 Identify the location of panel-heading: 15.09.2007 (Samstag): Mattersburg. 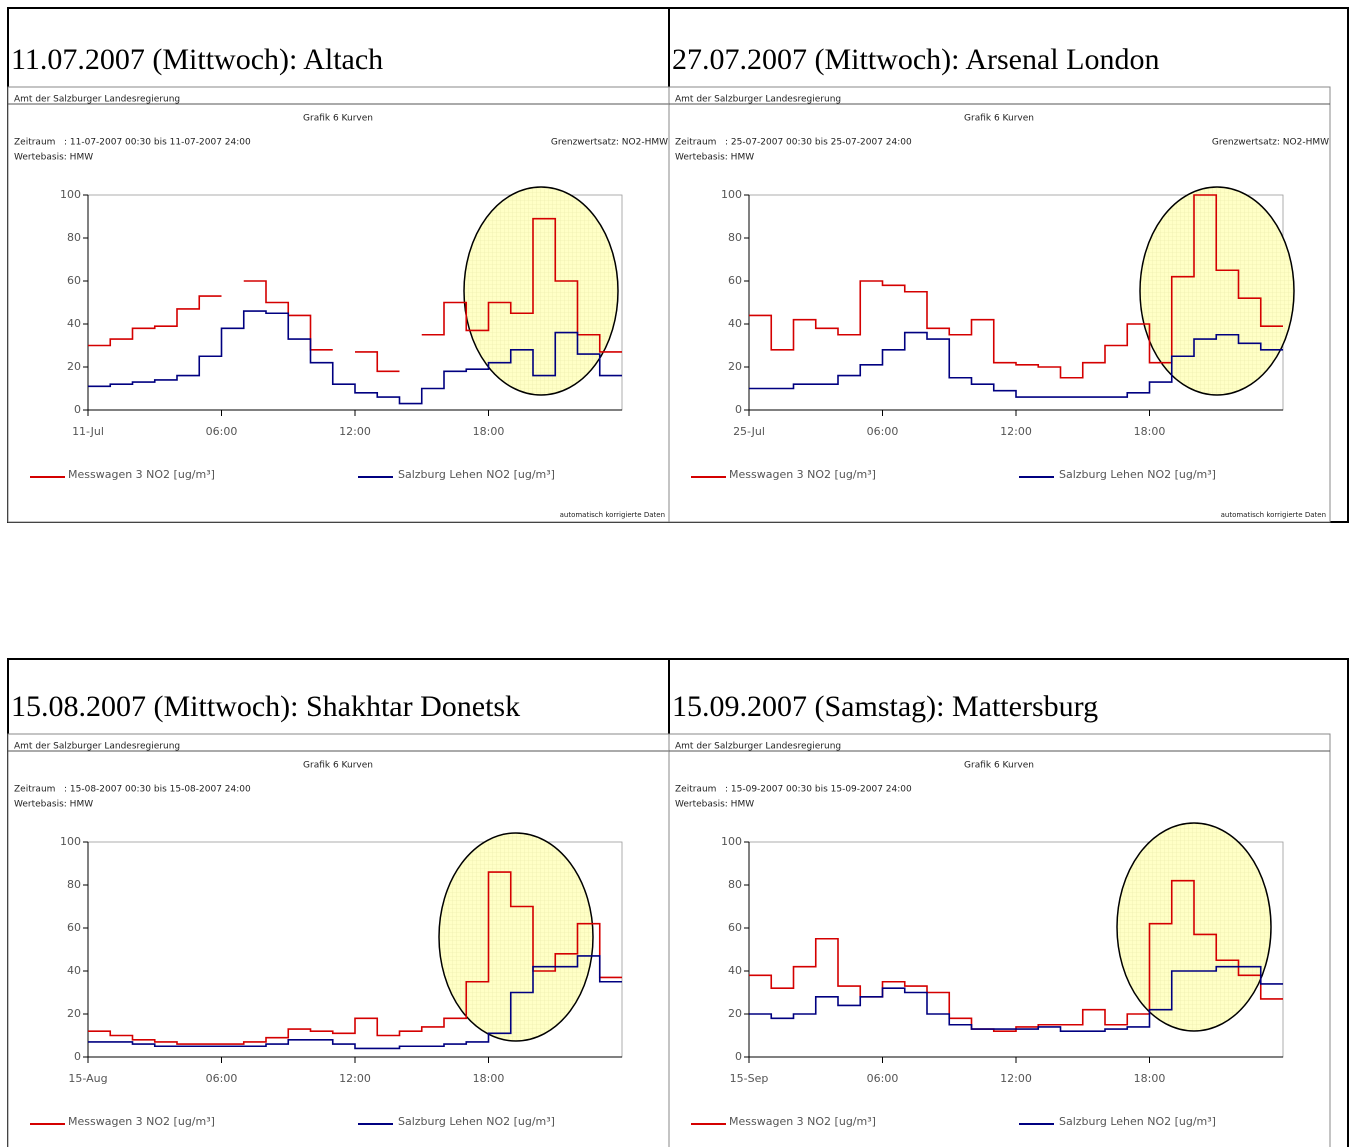
(885, 706).